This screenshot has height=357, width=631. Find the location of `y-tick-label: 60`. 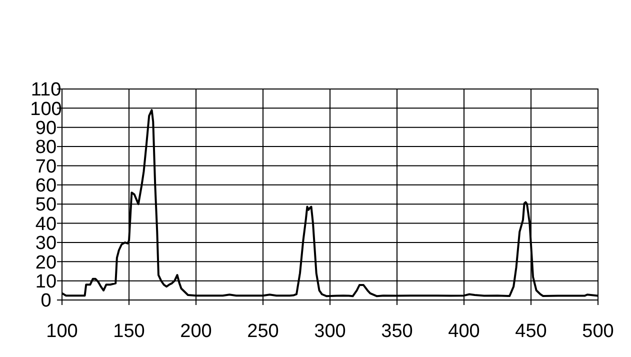

y-tick-label: 60 is located at coordinates (46, 186).